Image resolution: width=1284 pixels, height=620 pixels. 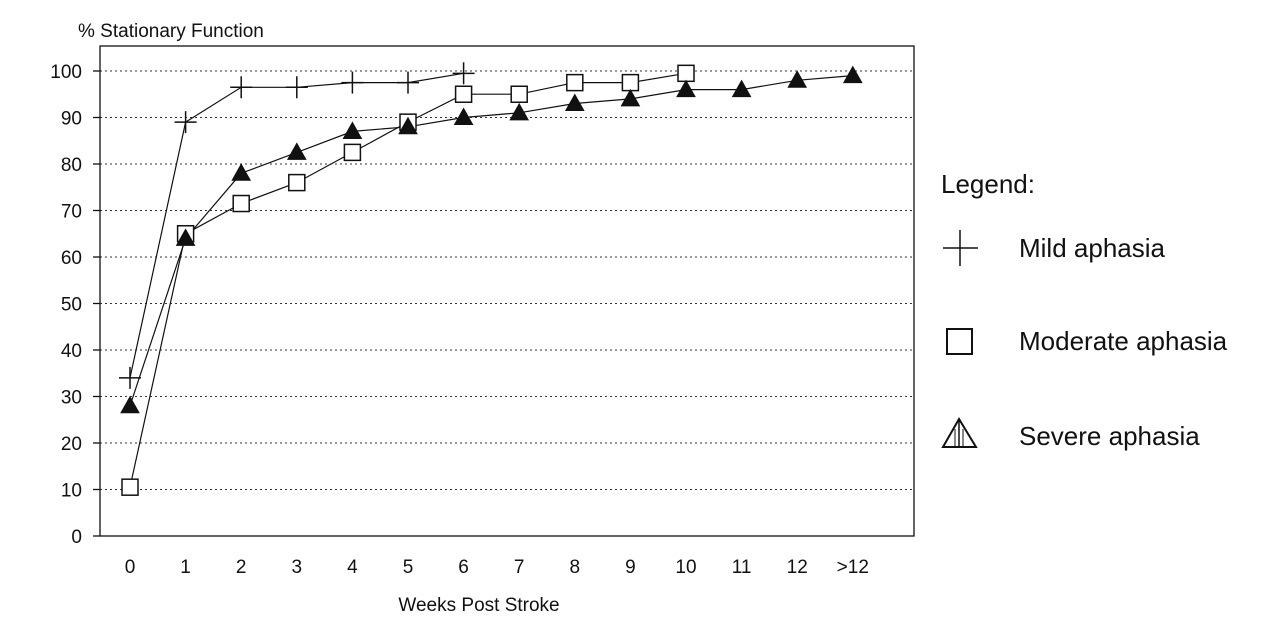 I want to click on legend-square-icon, so click(x=959, y=341).